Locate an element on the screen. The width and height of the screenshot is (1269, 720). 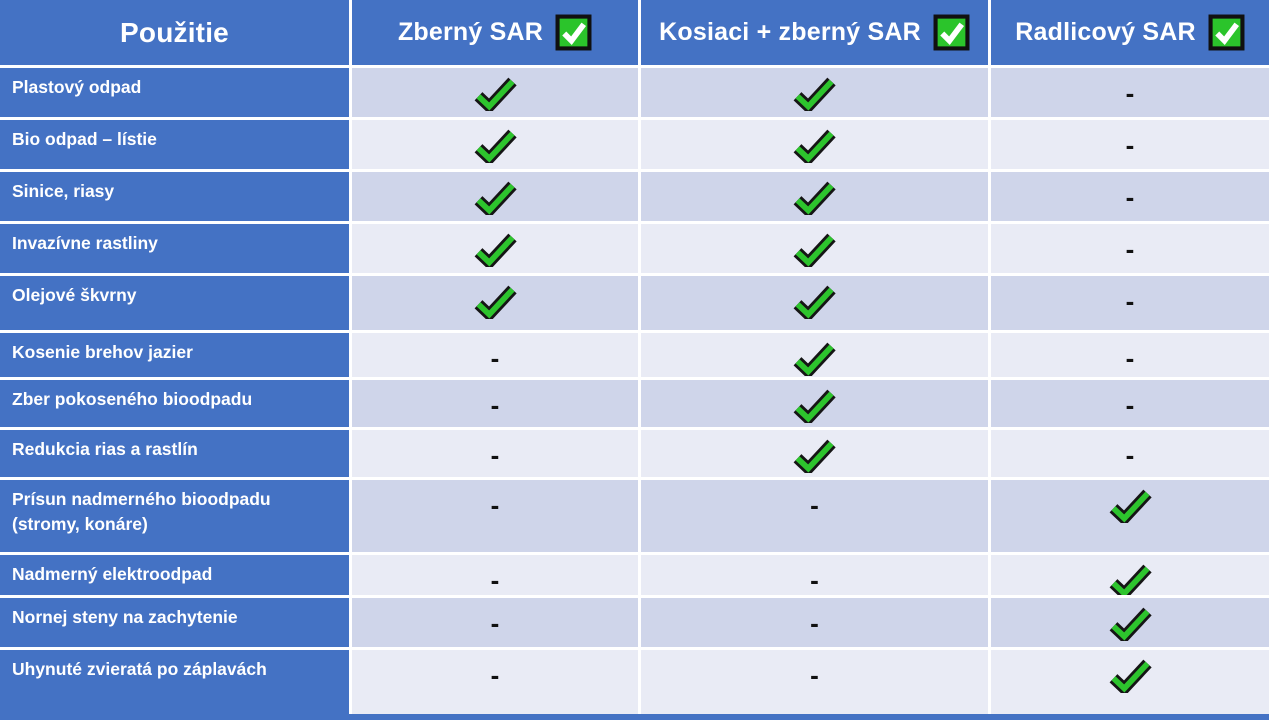
table-row: Uhynuté zvieratá po záplavách - - is located at coordinates (634, 680).